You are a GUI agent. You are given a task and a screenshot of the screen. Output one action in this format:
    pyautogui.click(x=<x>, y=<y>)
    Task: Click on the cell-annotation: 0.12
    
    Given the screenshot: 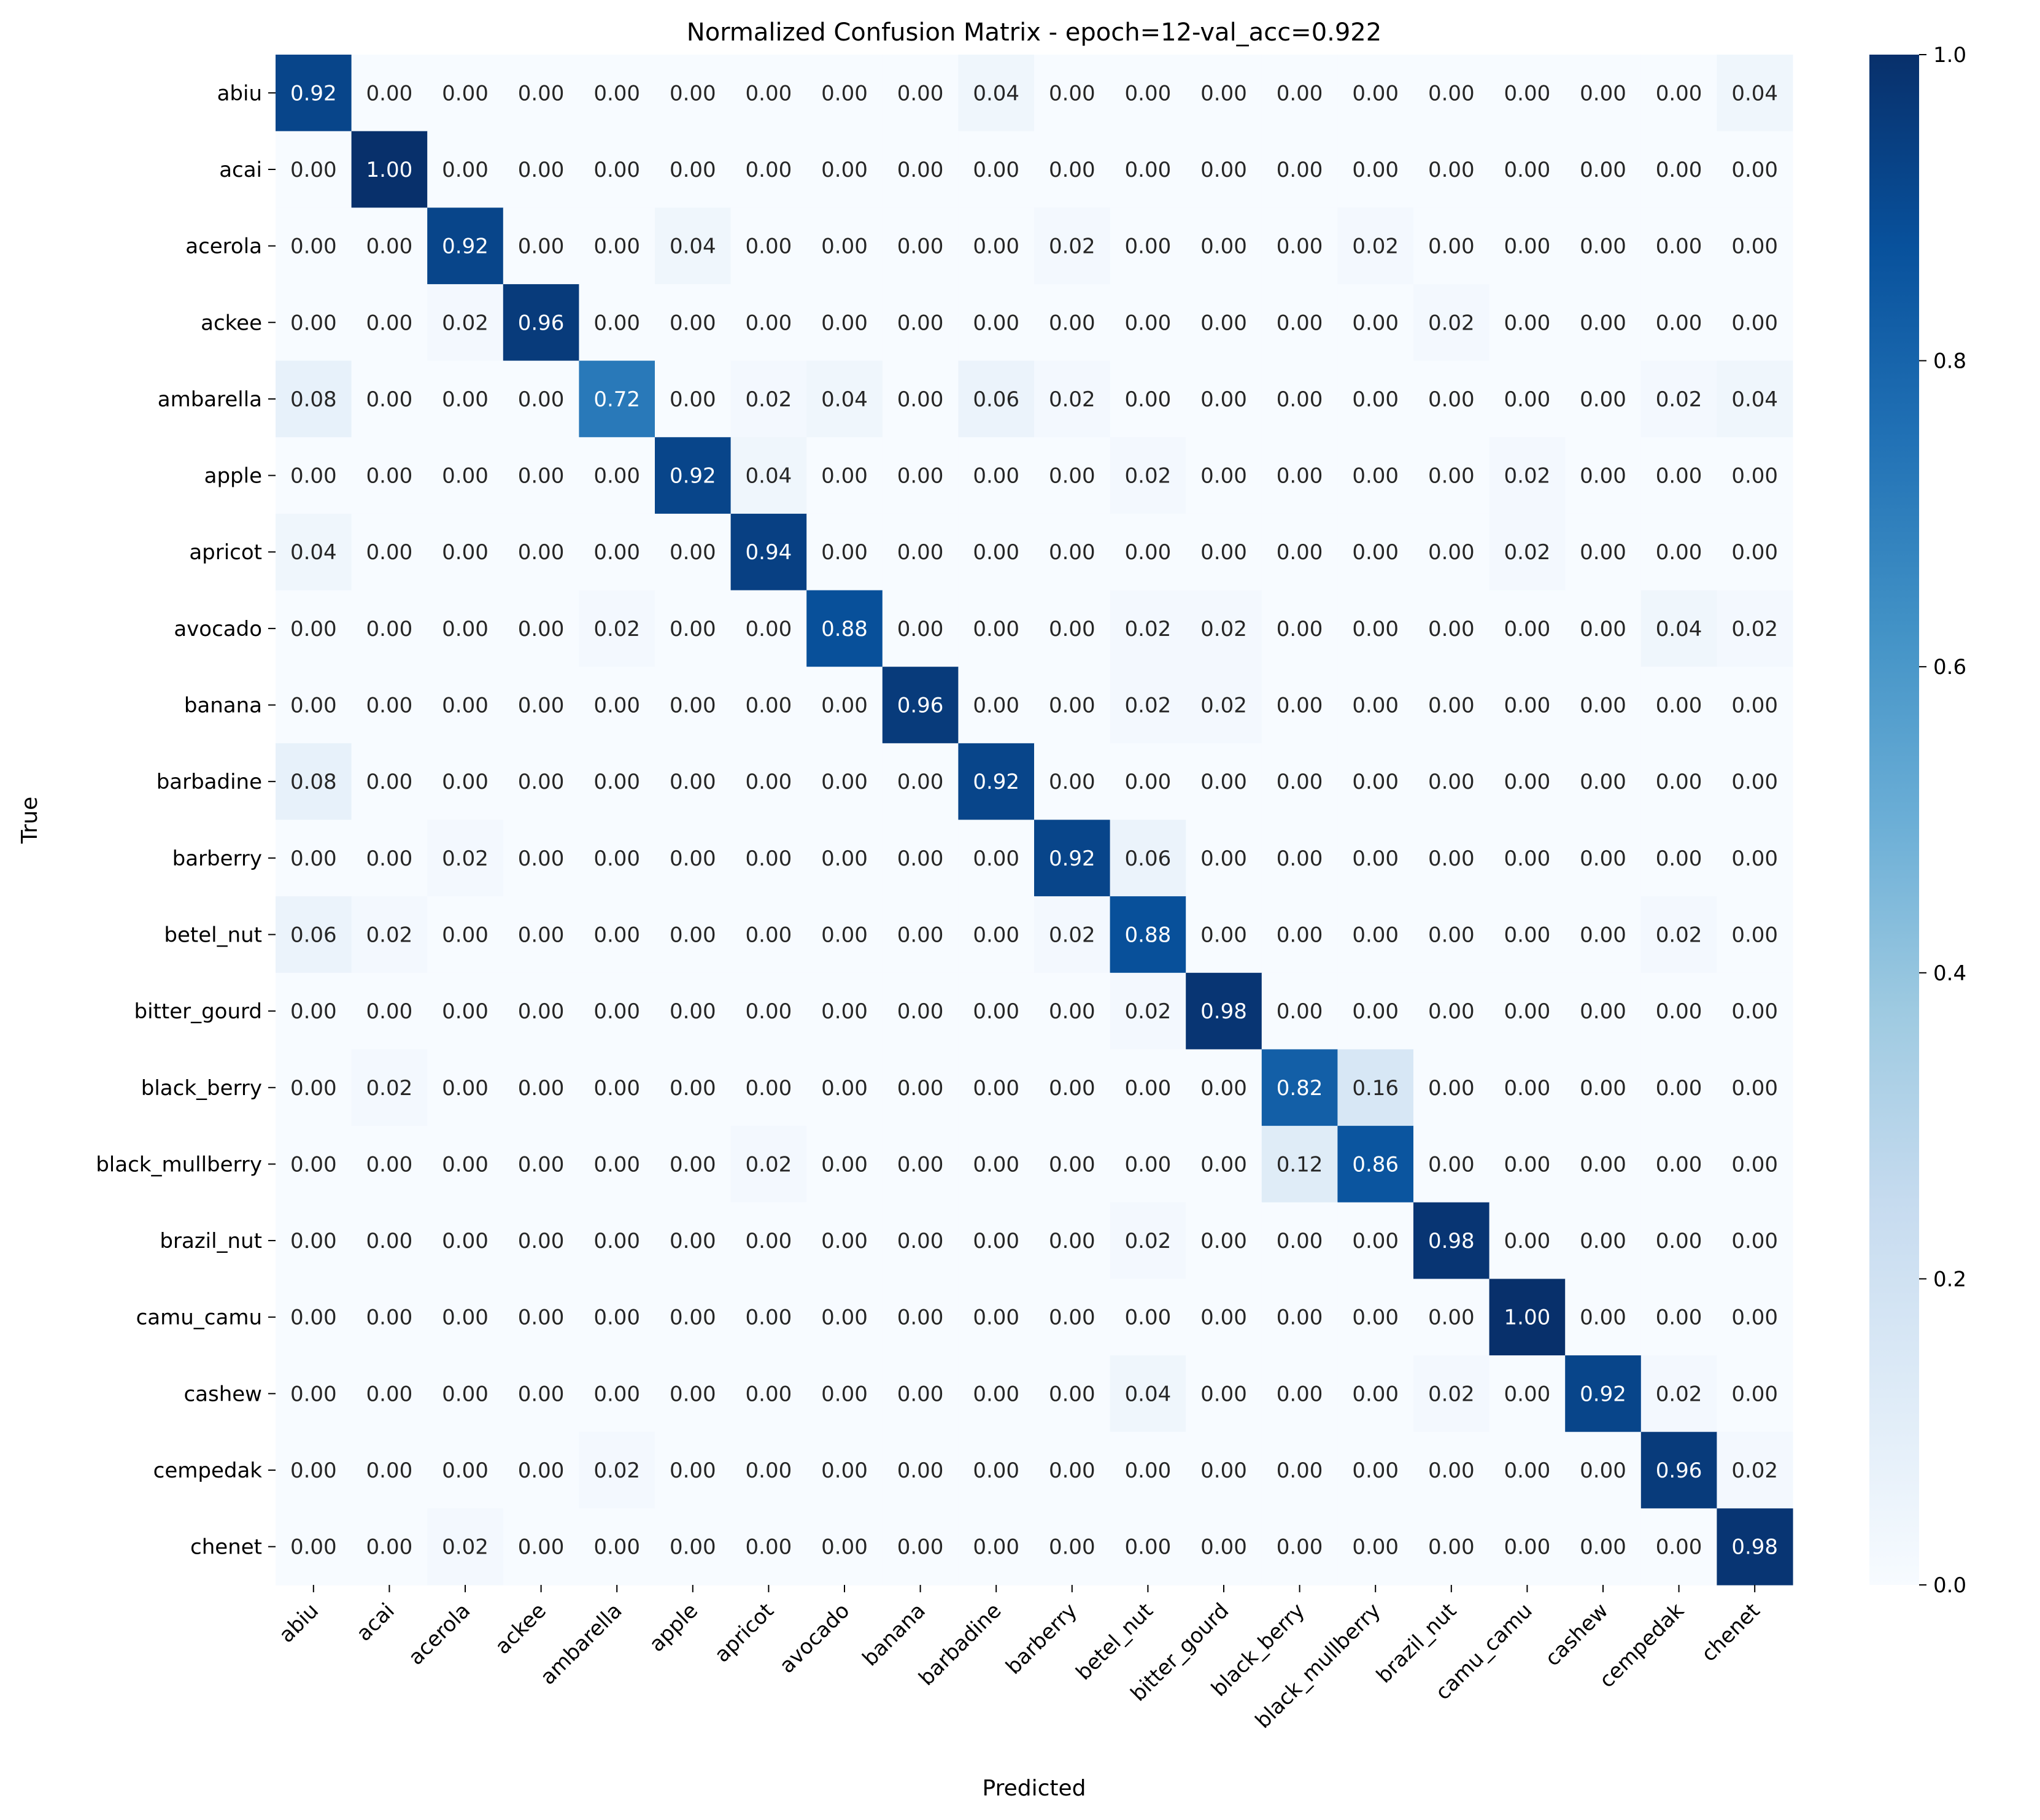 What is the action you would take?
    pyautogui.click(x=1300, y=1164)
    